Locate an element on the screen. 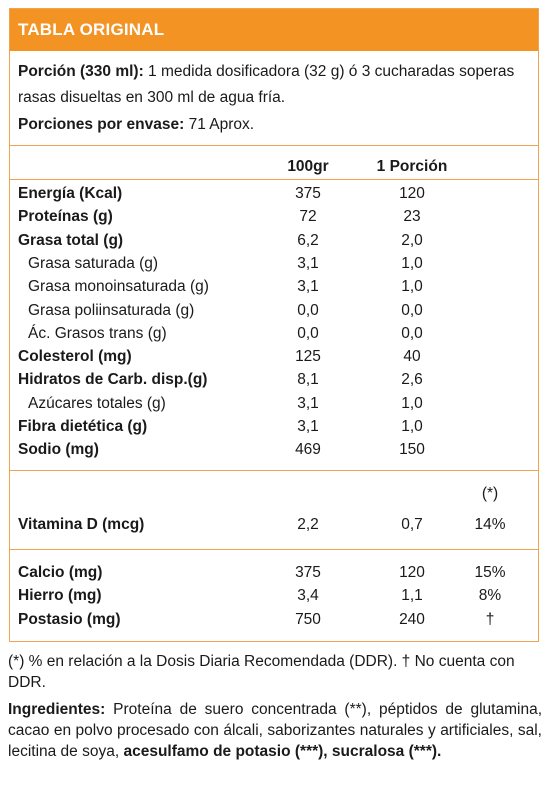 The image size is (550, 803). value-portion: 40 is located at coordinates (412, 357).